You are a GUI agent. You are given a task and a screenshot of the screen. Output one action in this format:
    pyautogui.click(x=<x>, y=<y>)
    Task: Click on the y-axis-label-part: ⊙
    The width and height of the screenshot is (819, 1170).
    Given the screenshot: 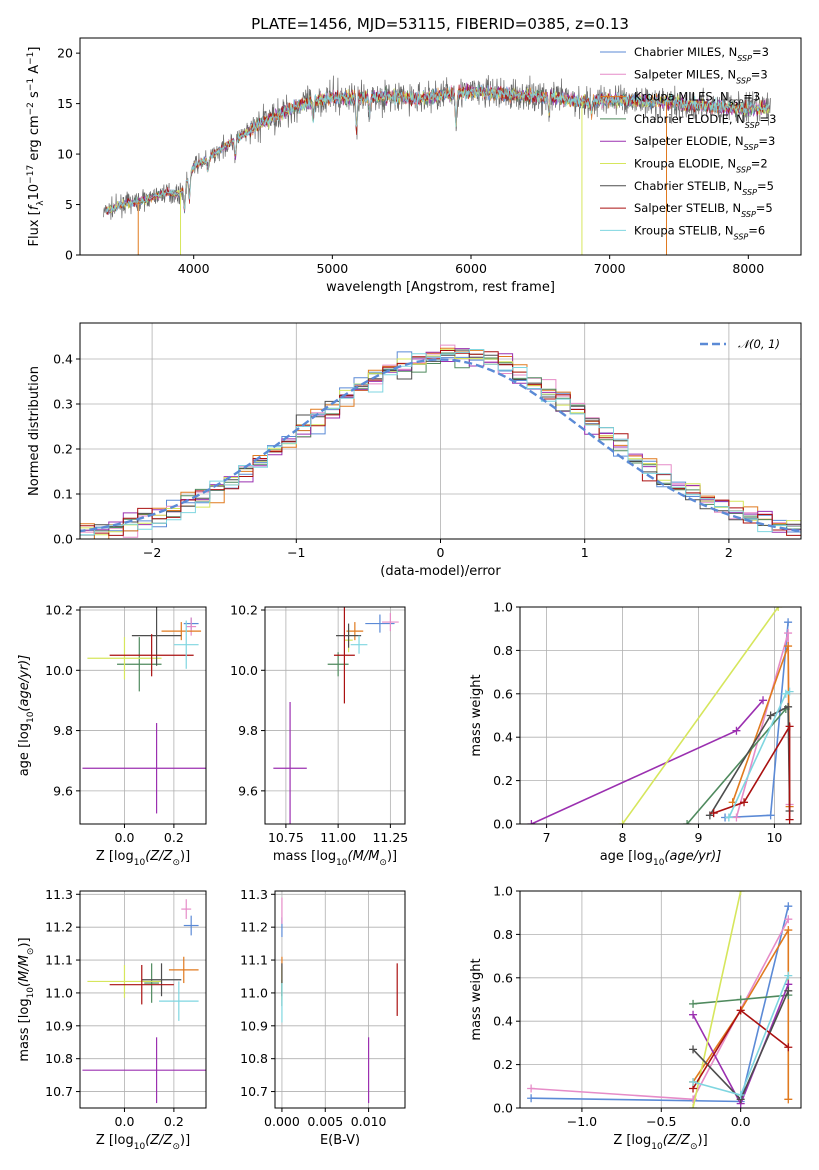 What is the action you would take?
    pyautogui.click(x=31, y=952)
    